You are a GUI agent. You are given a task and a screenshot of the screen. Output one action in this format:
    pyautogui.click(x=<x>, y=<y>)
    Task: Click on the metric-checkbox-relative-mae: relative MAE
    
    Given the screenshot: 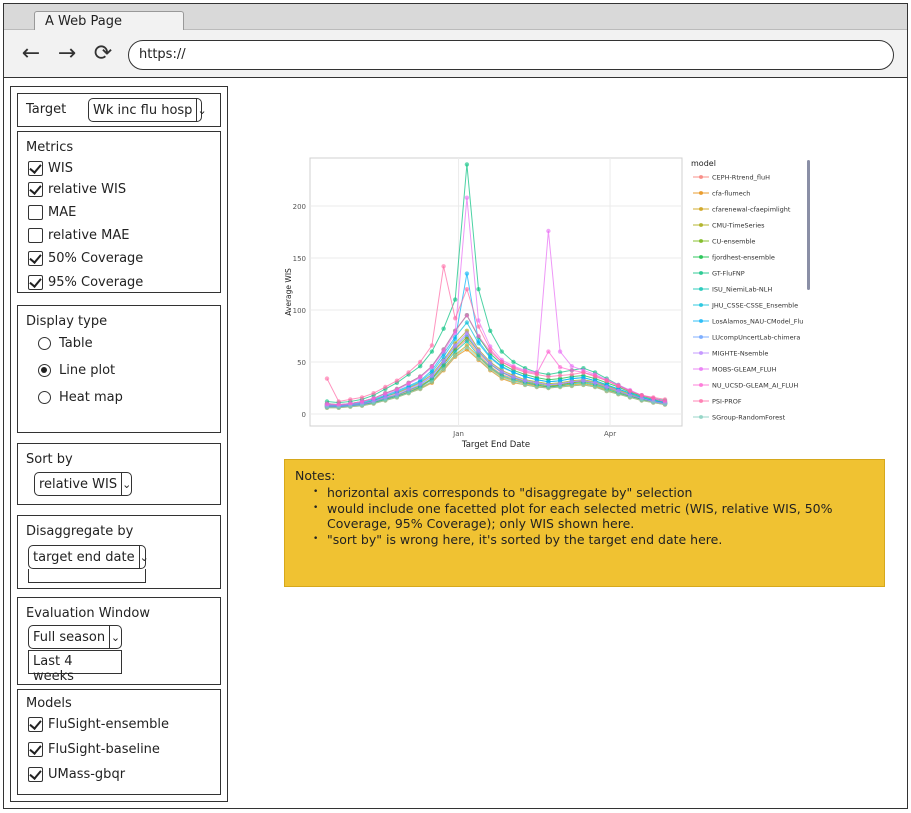 What is the action you would take?
    pyautogui.click(x=79, y=235)
    